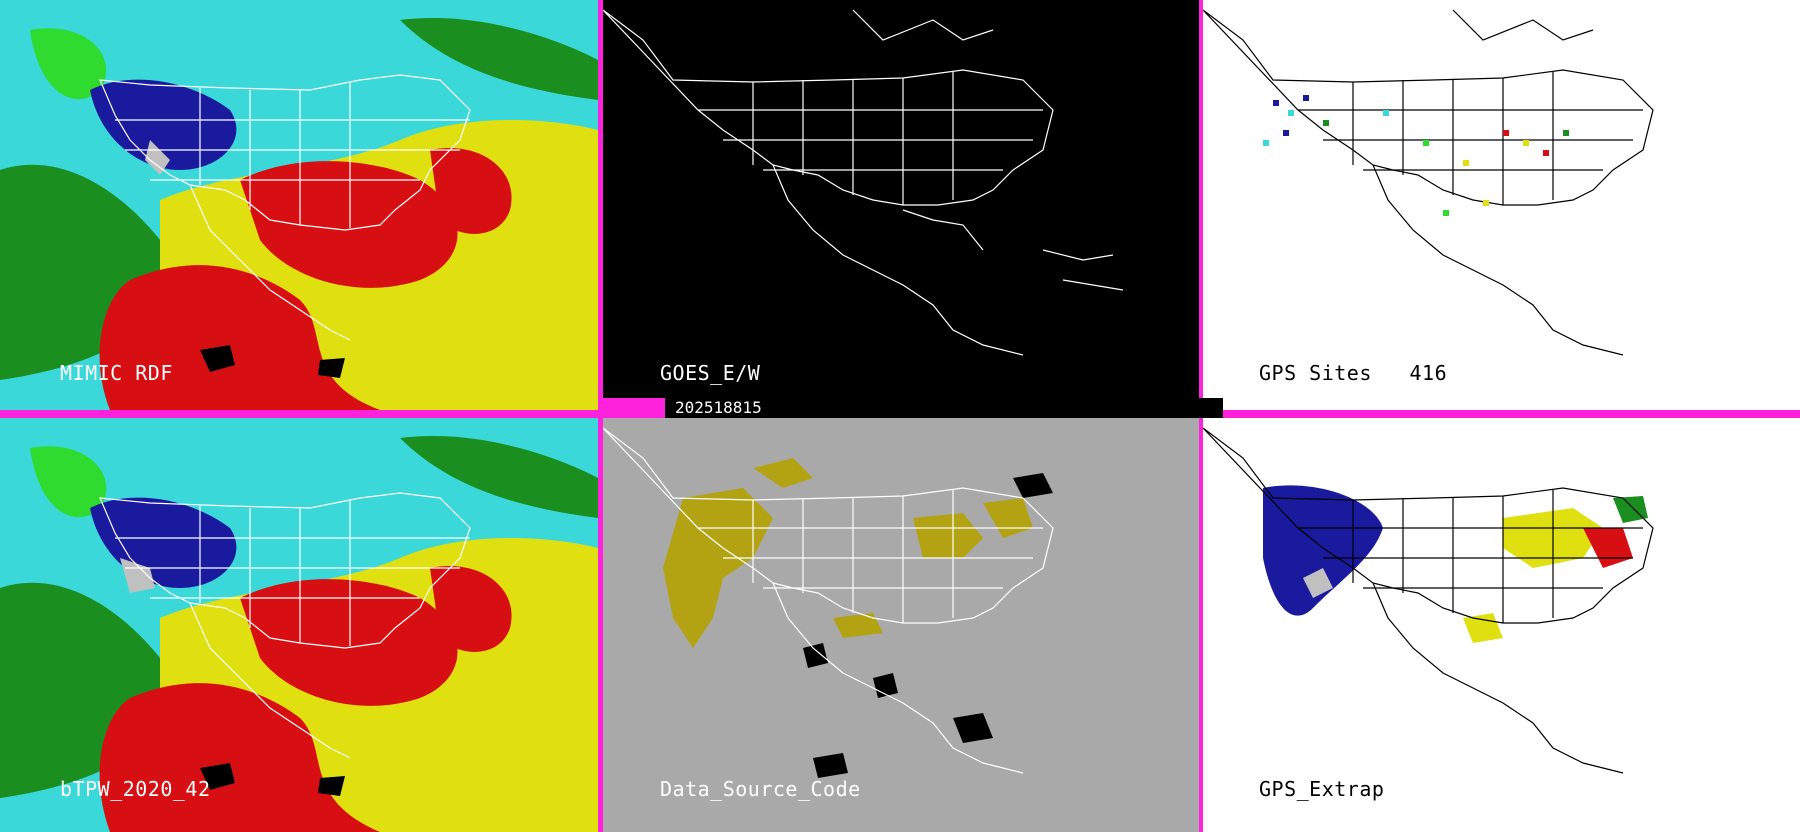  I want to click on panel-label: MIMIC RDF, so click(116, 373).